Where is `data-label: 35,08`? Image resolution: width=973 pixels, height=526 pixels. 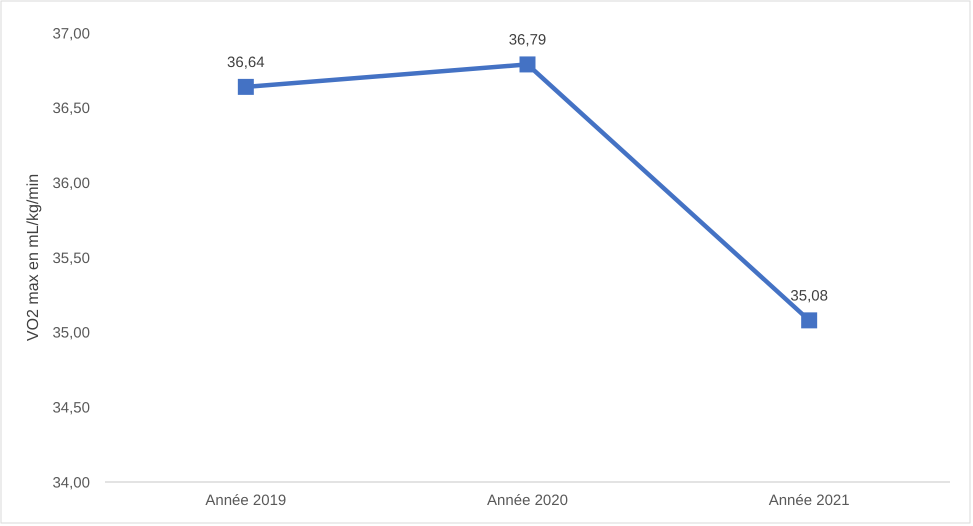
data-label: 35,08 is located at coordinates (809, 295).